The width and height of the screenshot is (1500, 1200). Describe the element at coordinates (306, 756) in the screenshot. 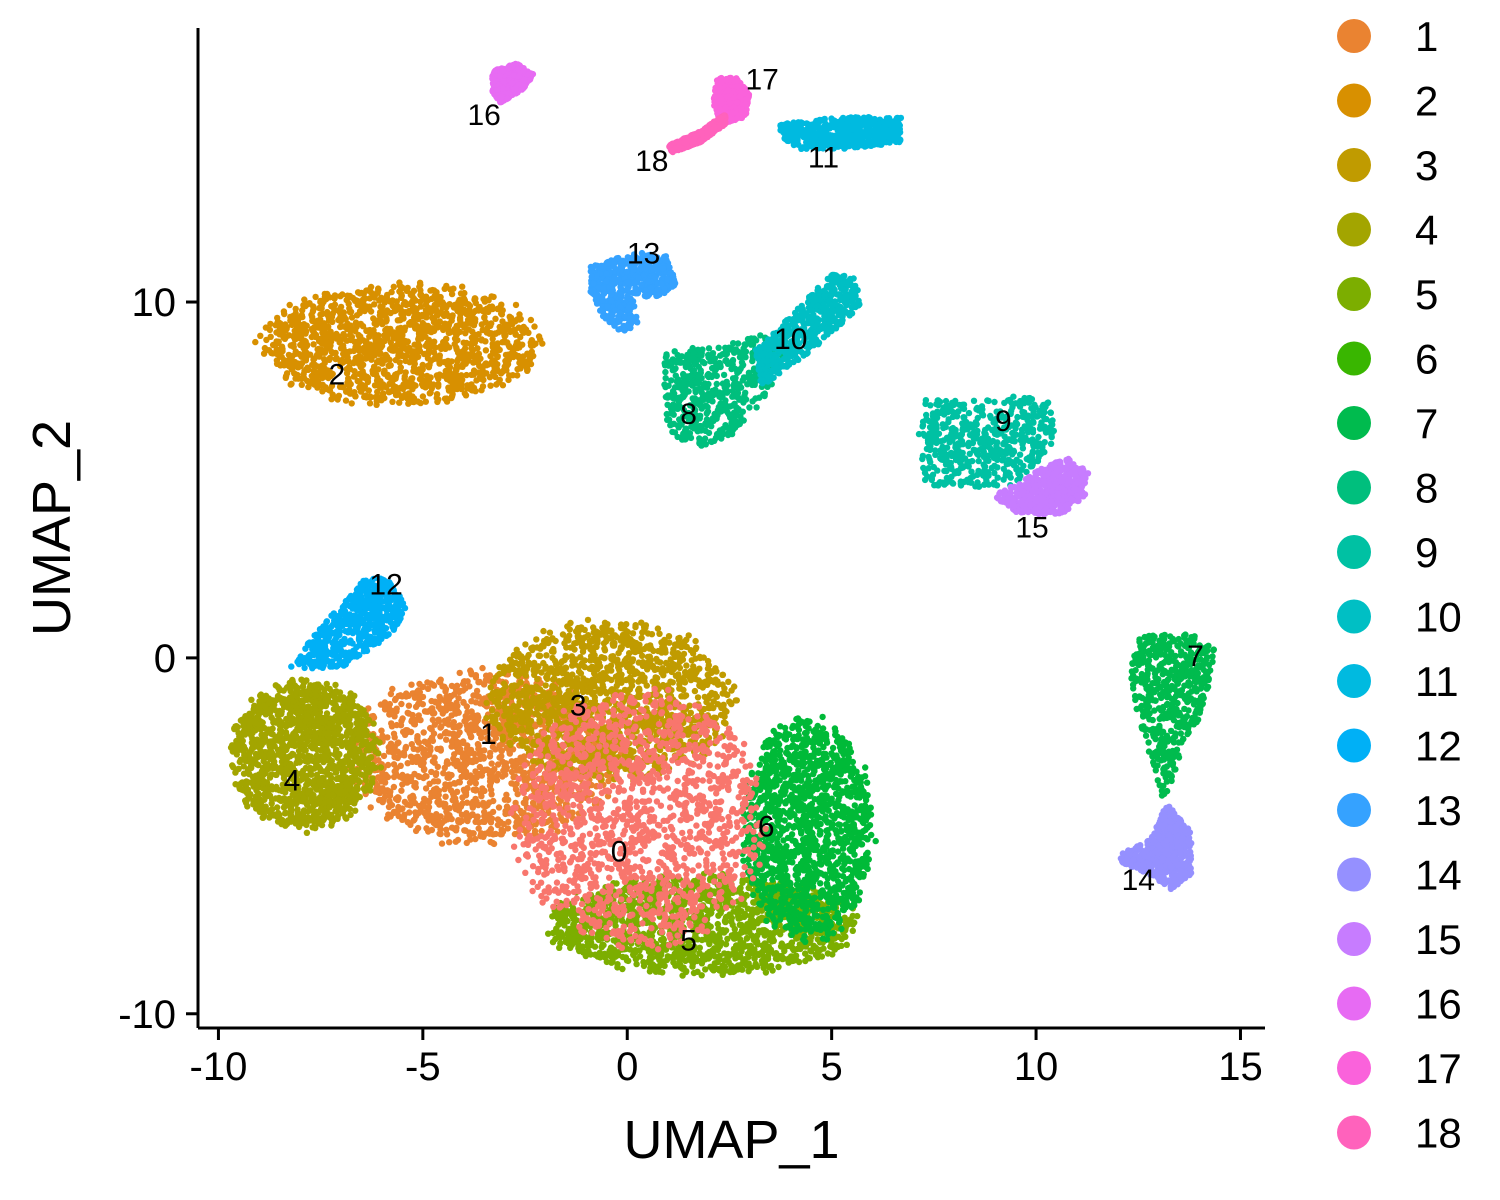

I see `cluster-4-points` at that location.